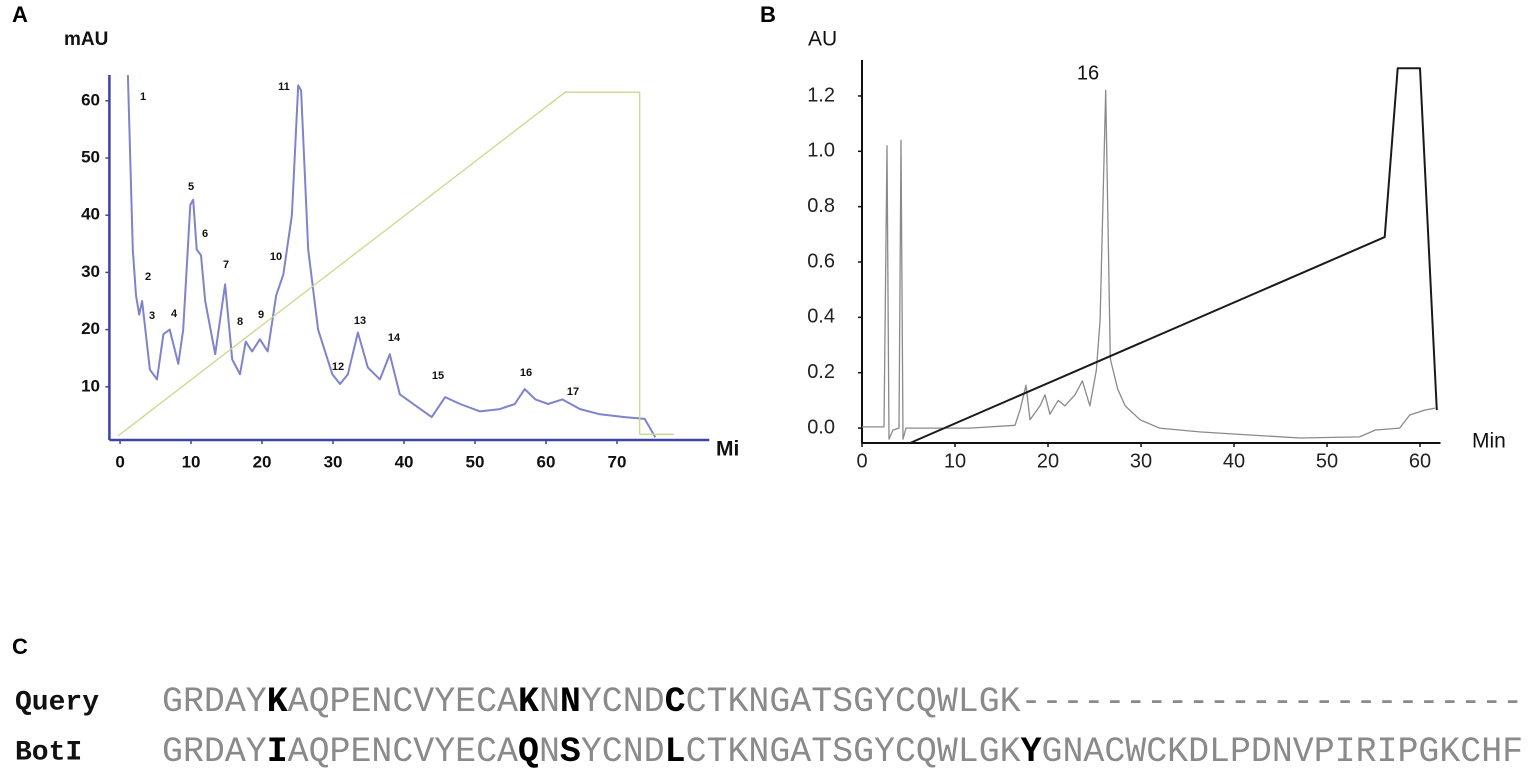 Image resolution: width=1536 pixels, height=779 pixels. What do you see at coordinates (675, 702) in the screenshot?
I see `residue-segment: C` at bounding box center [675, 702].